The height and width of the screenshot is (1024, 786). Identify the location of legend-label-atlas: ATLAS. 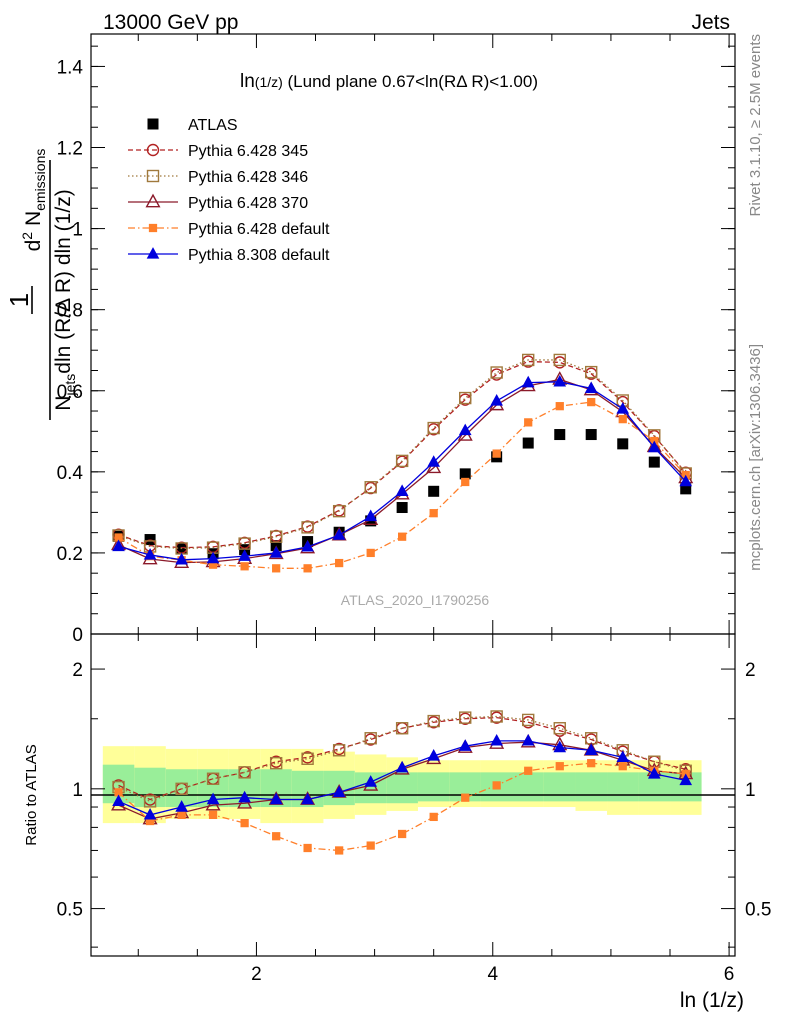
(213, 125).